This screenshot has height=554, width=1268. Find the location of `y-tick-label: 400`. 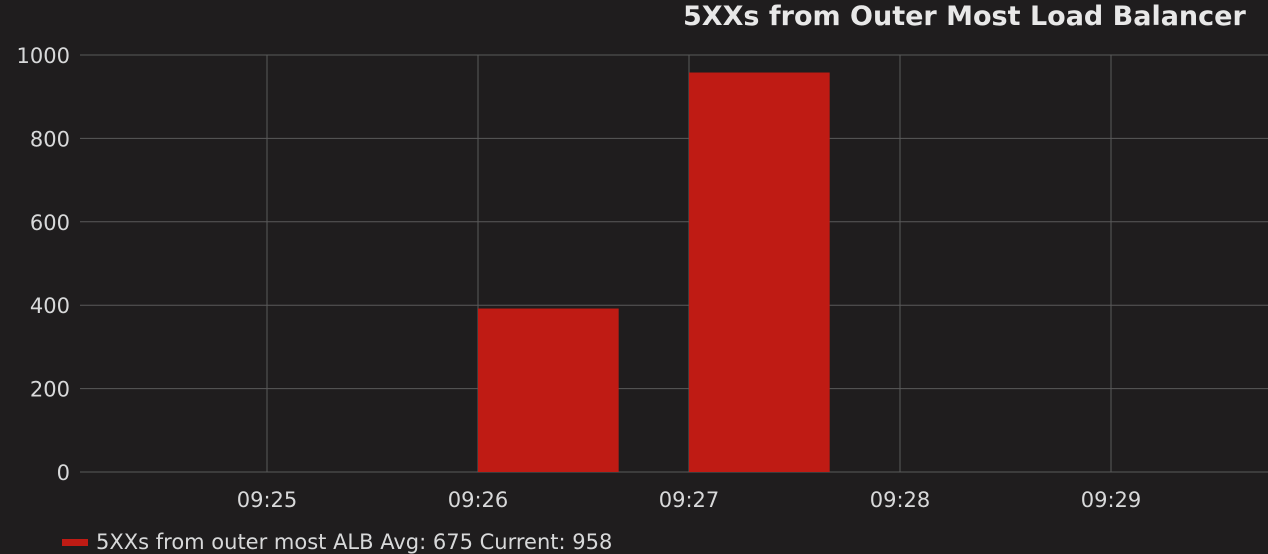

y-tick-label: 400 is located at coordinates (50, 306).